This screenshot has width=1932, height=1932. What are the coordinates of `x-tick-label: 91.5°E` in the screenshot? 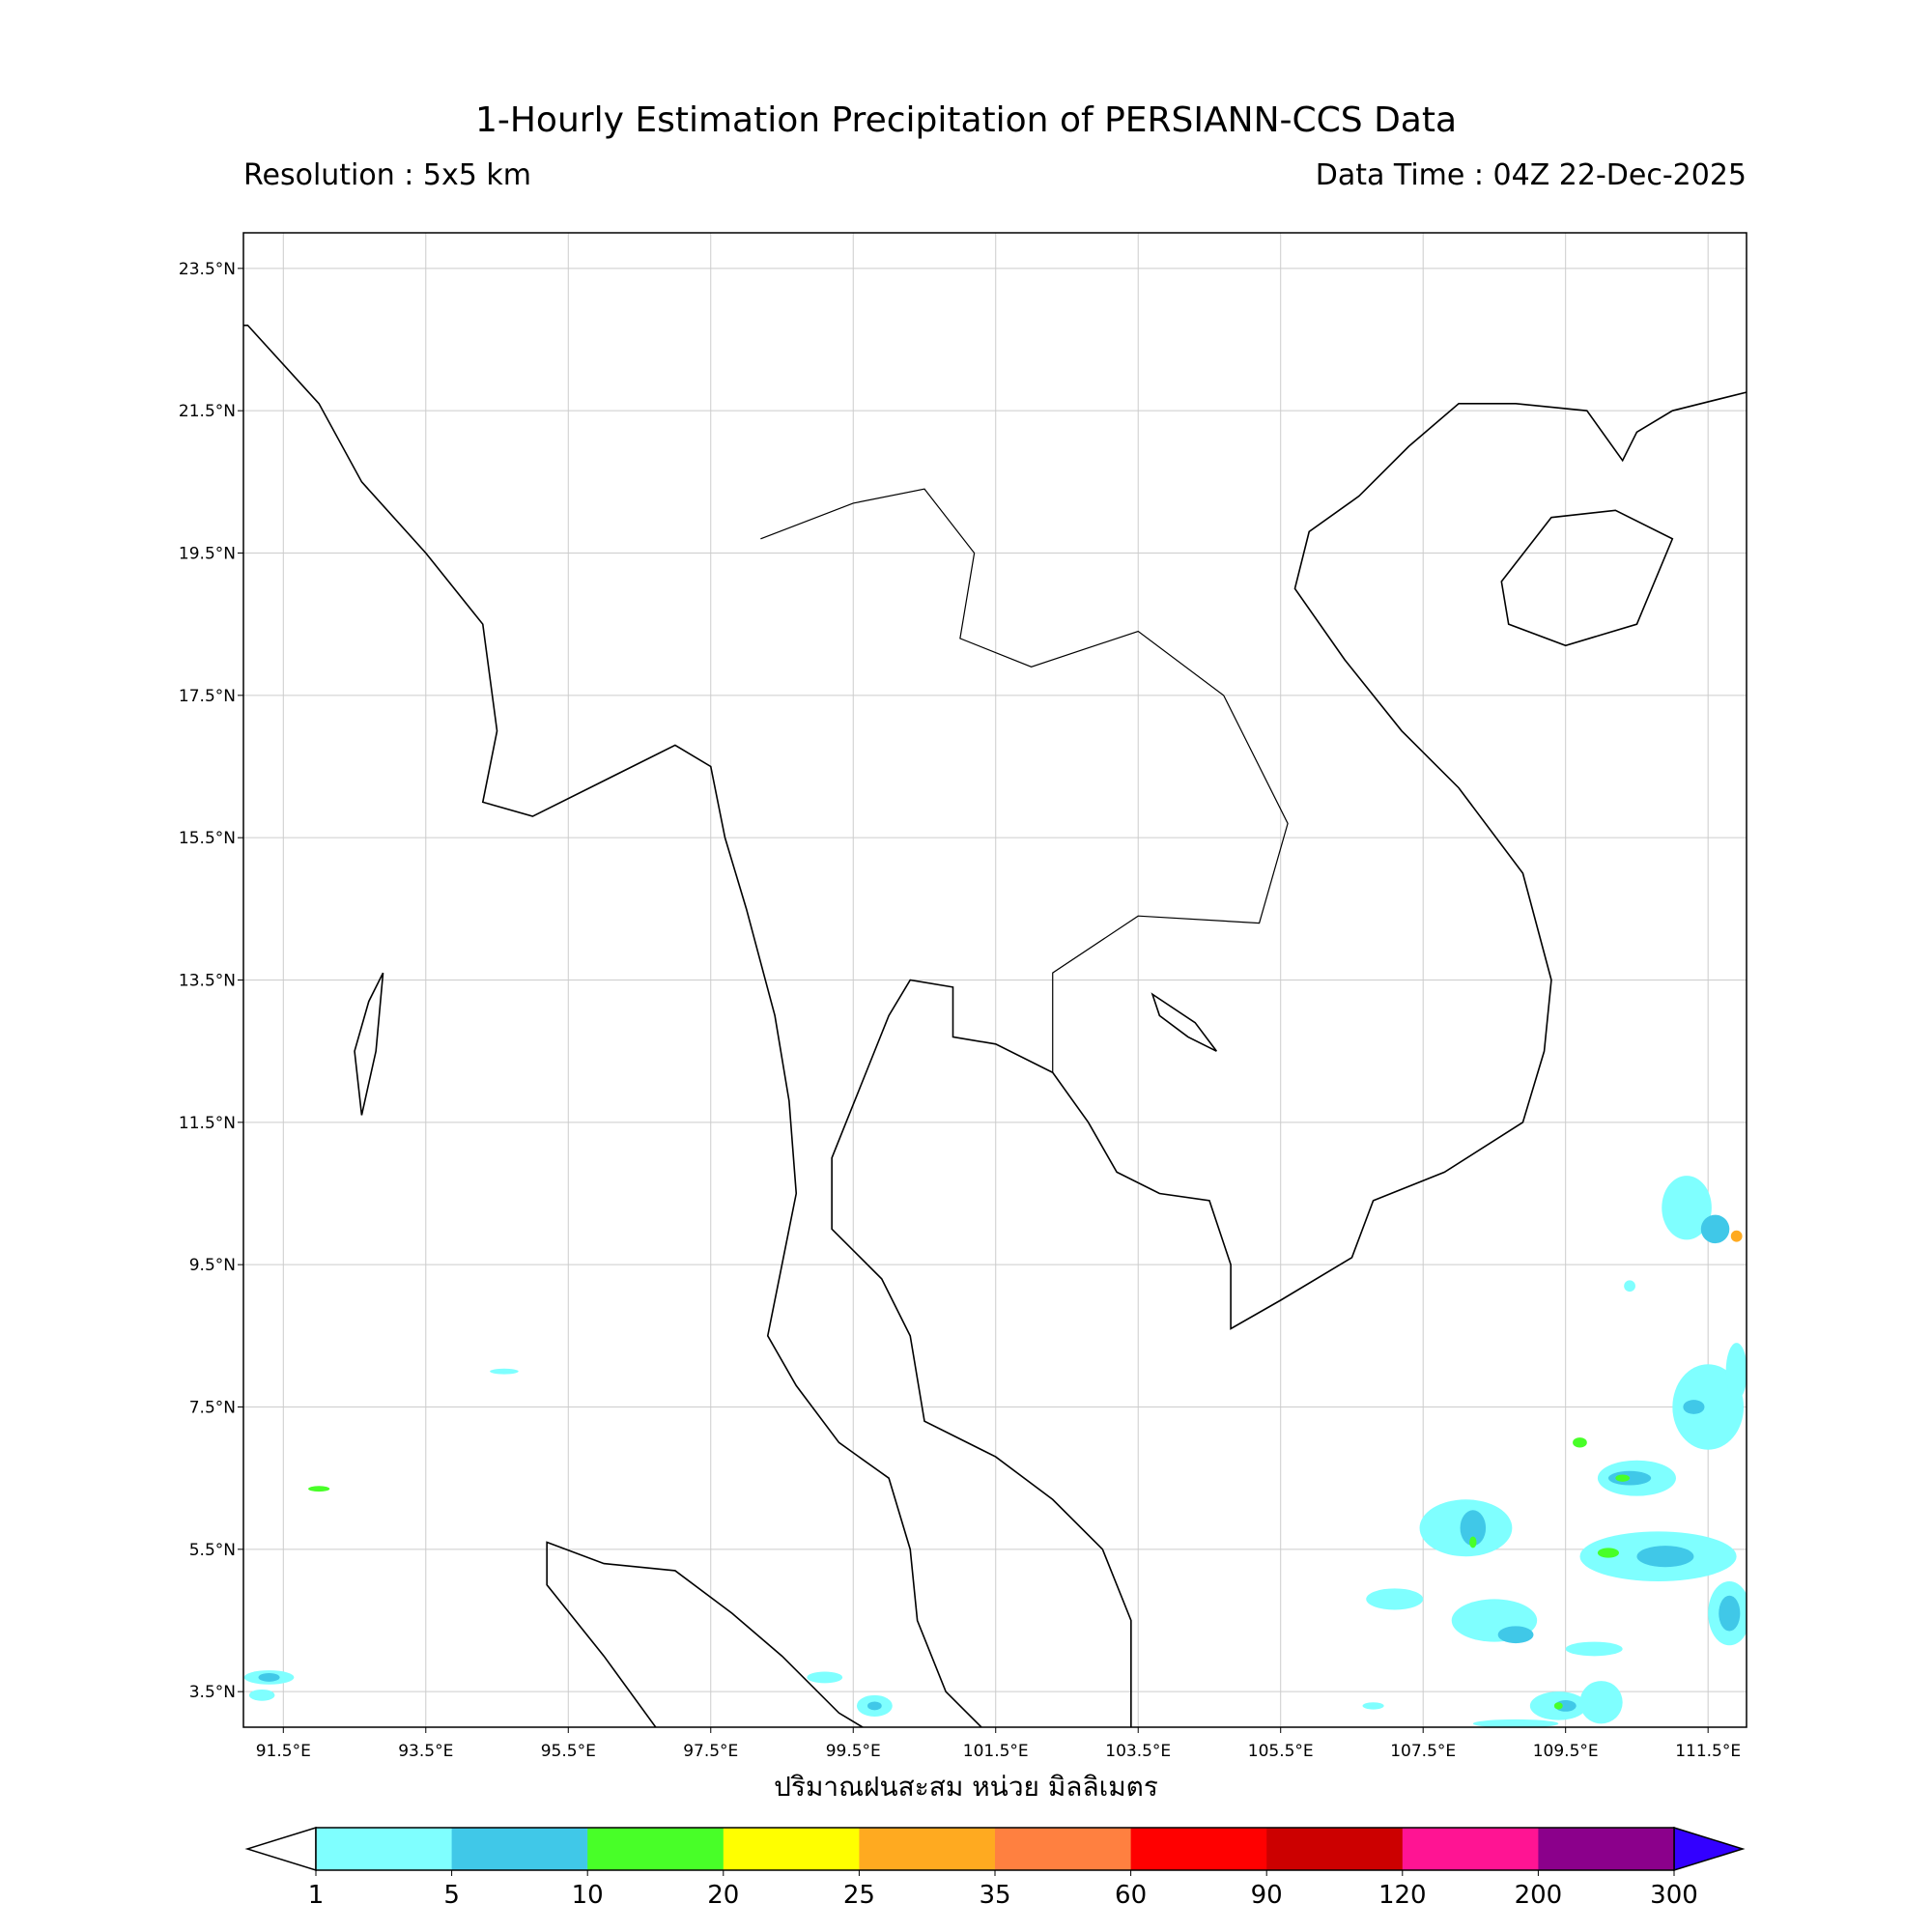 It's located at (283, 1751).